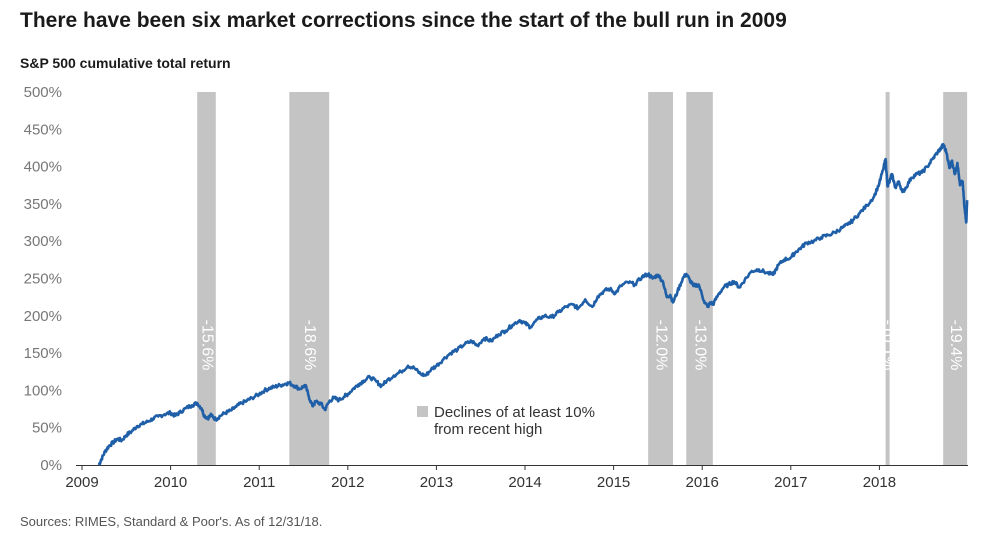 The image size is (1005, 545). Describe the element at coordinates (955, 345) in the screenshot. I see `correction-label: -19.4%` at that location.